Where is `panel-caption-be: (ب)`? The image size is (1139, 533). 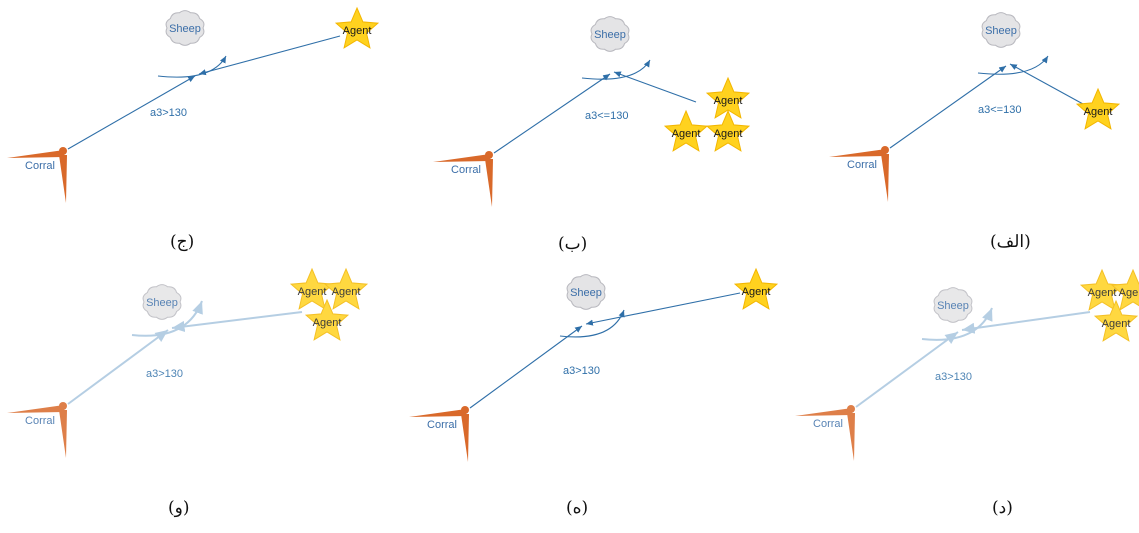 panel-caption-be: (ب) is located at coordinates (573, 244).